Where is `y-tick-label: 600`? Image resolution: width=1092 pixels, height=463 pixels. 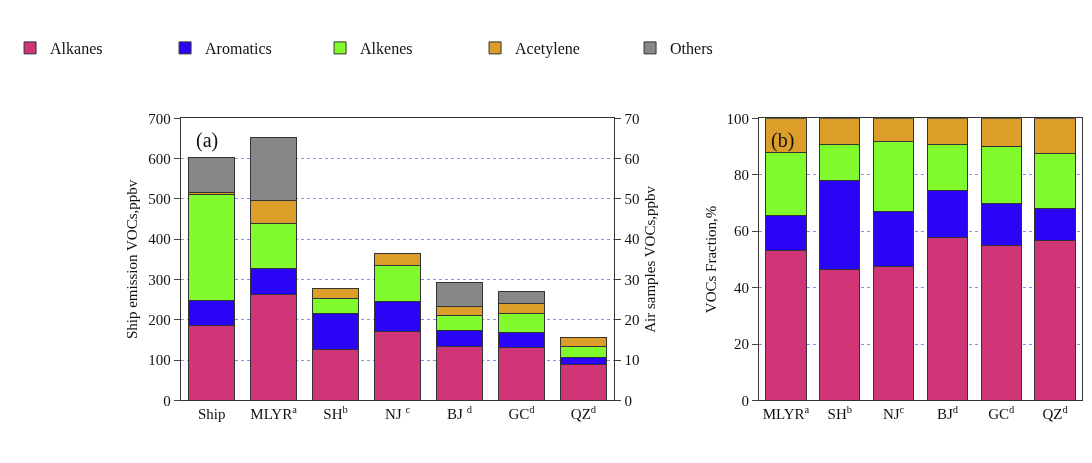 y-tick-label: 600 is located at coordinates (159, 158).